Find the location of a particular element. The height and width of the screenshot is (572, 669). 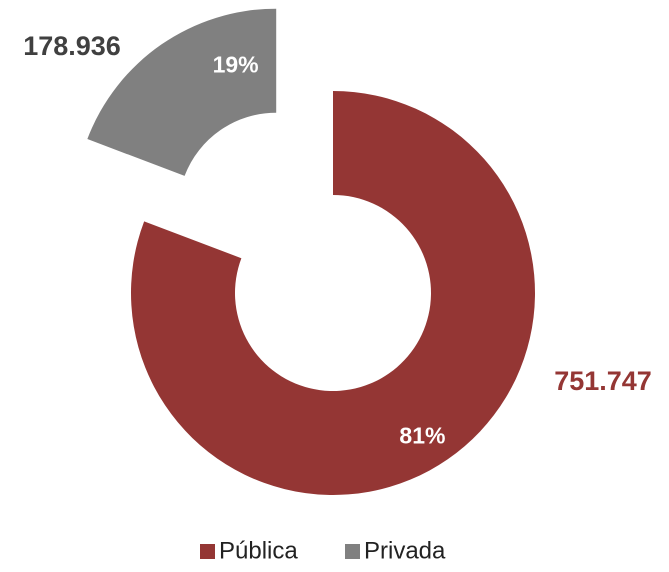

percent-label: 19% is located at coordinates (236, 64).